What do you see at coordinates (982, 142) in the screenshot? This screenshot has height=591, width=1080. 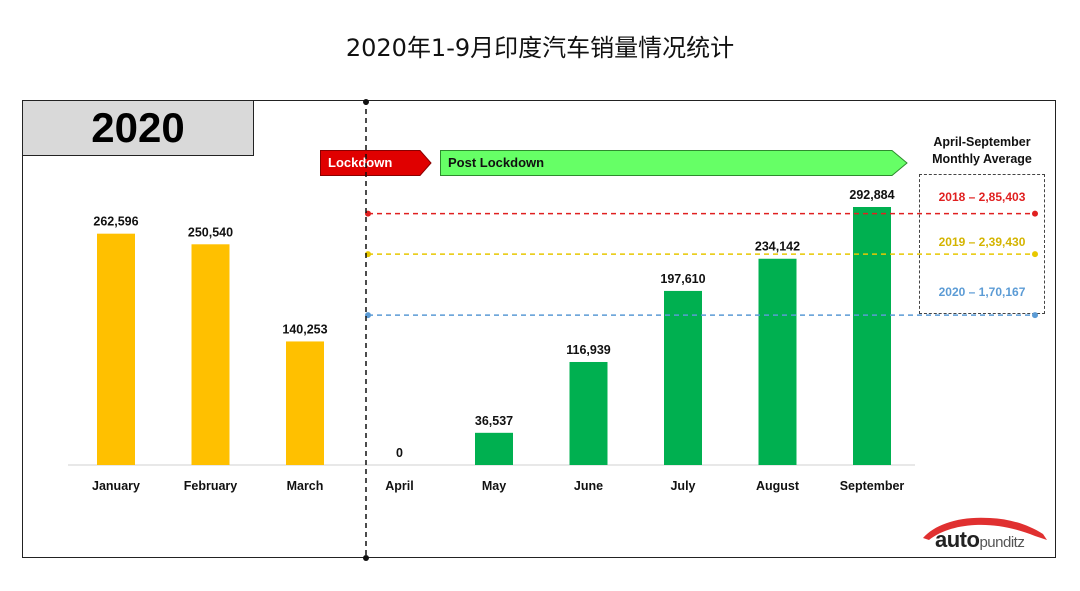 I see `average-heading-line1: April-September` at bounding box center [982, 142].